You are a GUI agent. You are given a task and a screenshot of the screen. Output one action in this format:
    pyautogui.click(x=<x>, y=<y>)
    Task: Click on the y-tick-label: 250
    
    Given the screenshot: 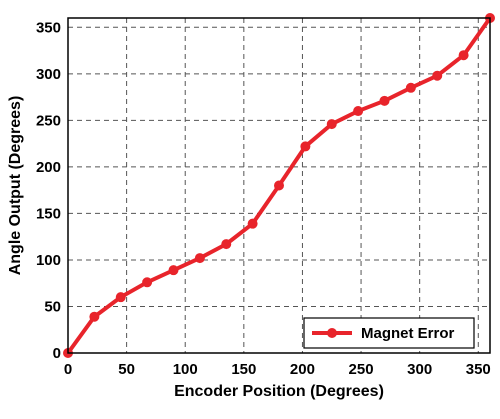 What is the action you would take?
    pyautogui.click(x=48, y=120)
    